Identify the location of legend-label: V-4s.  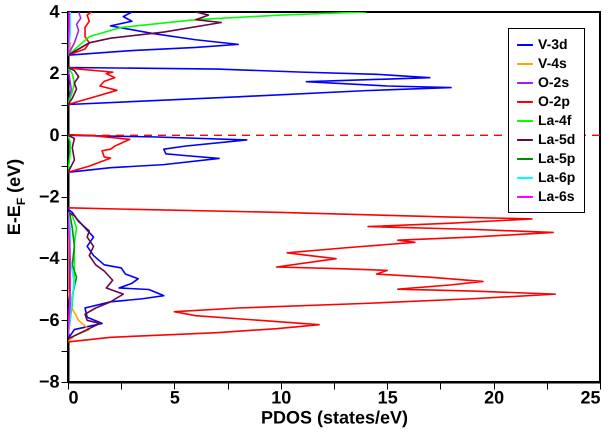
(553, 63).